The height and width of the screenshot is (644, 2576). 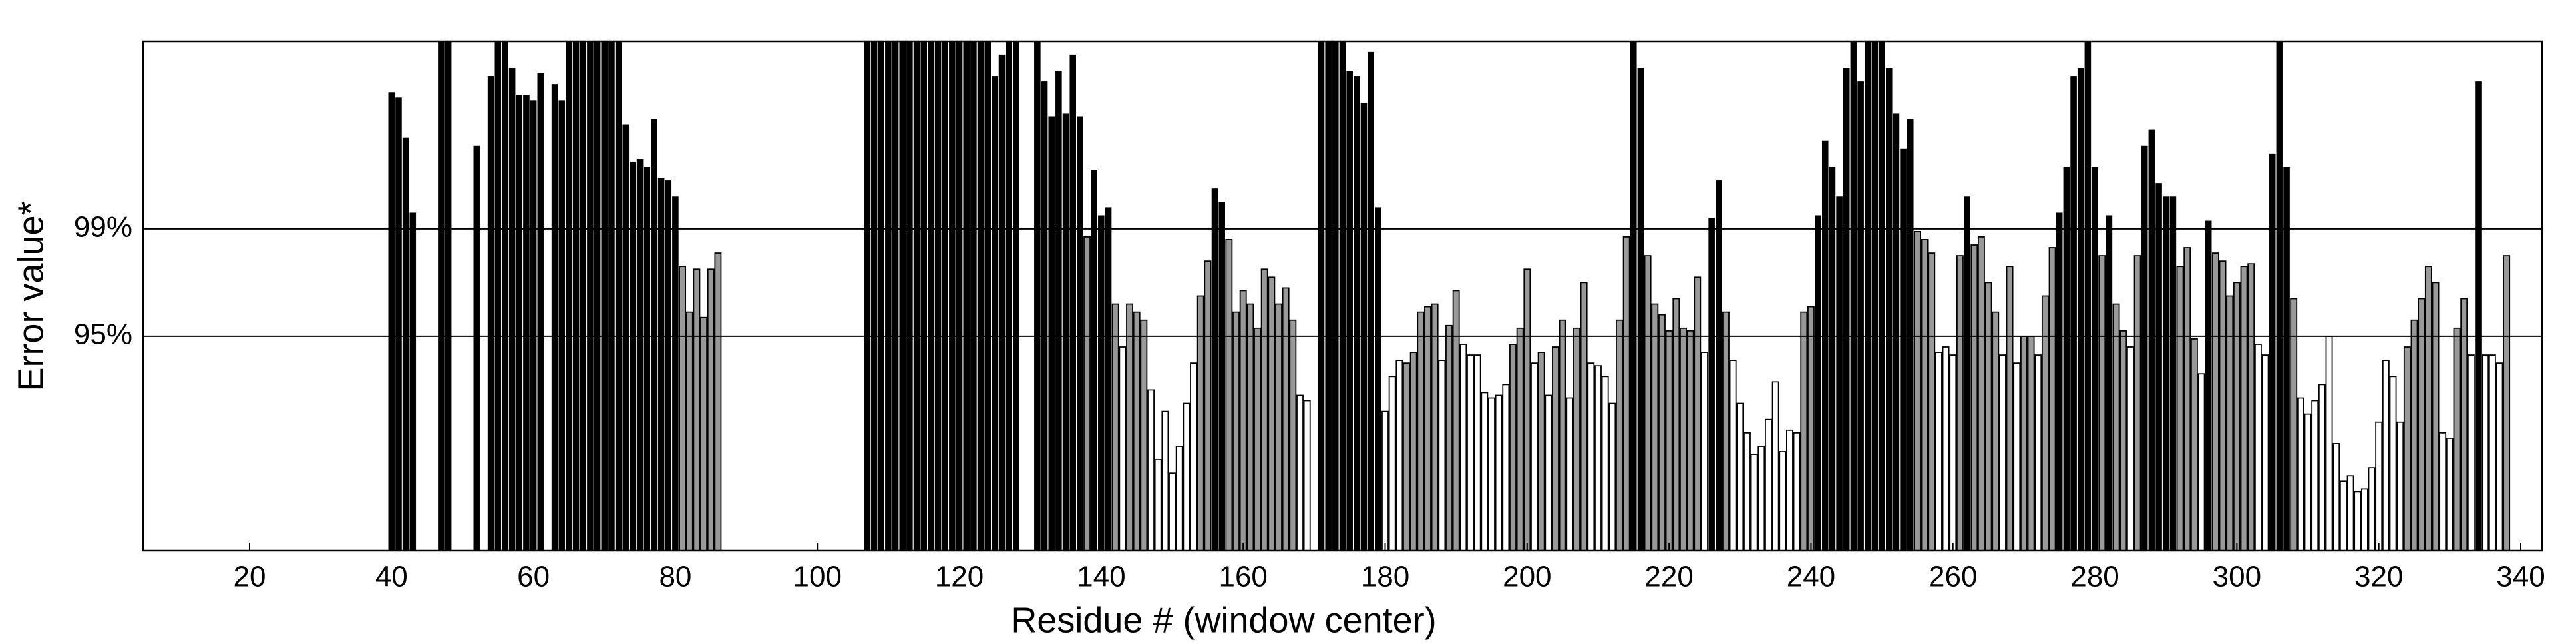 I want to click on x-tick-label: 320, so click(x=2378, y=577).